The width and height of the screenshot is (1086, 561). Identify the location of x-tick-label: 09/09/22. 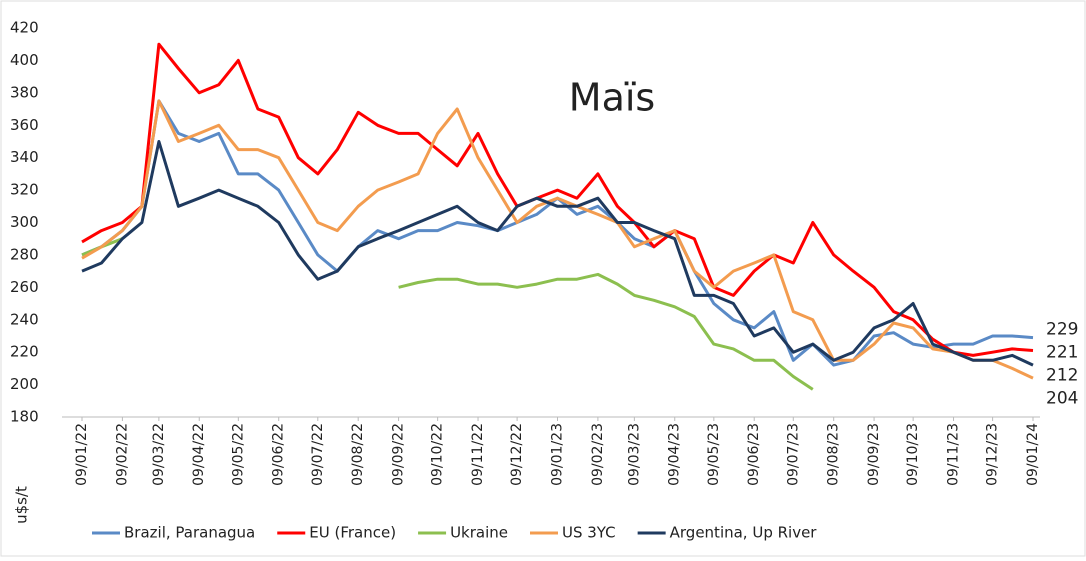
(399, 454).